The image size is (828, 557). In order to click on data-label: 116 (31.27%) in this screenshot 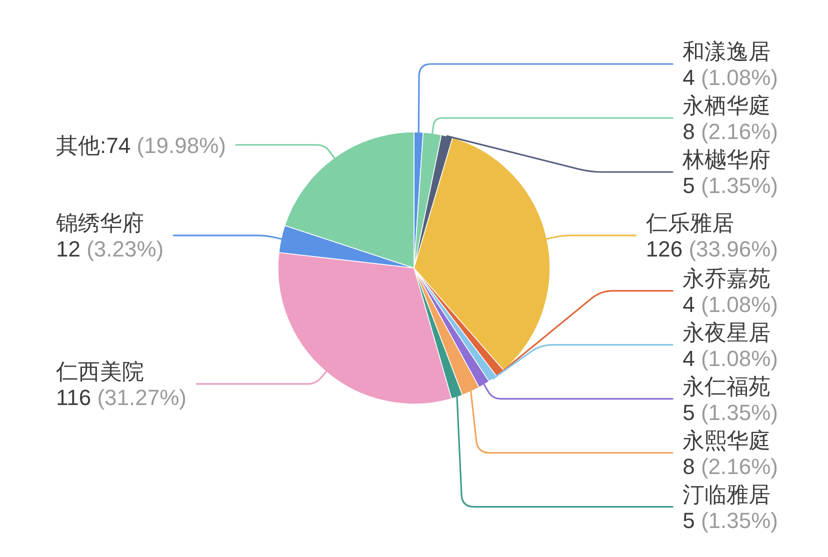, I will do `click(121, 397)`.